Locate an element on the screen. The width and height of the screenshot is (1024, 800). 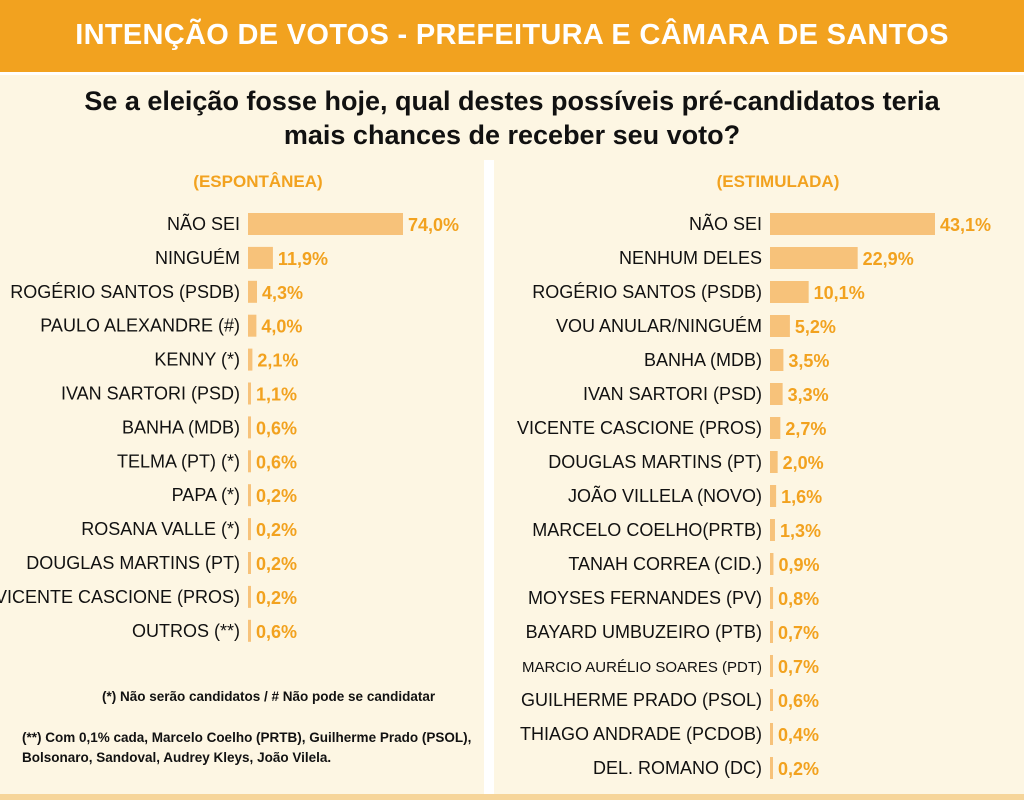
estimulada-value-label: 3,5% is located at coordinates (808, 361).